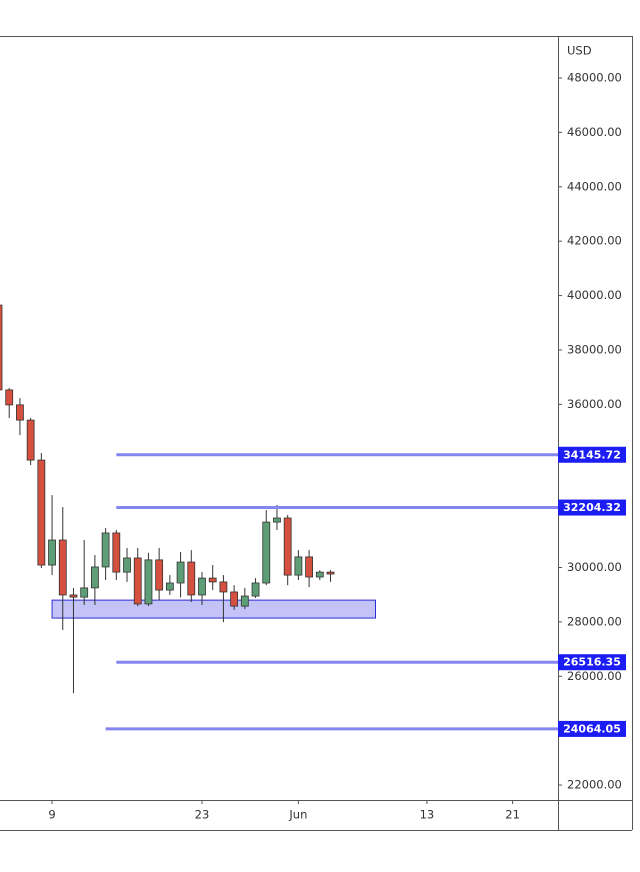 Image resolution: width=640 pixels, height=872 pixels. What do you see at coordinates (594, 132) in the screenshot?
I see `y-tick-label: 46000.00` at bounding box center [594, 132].